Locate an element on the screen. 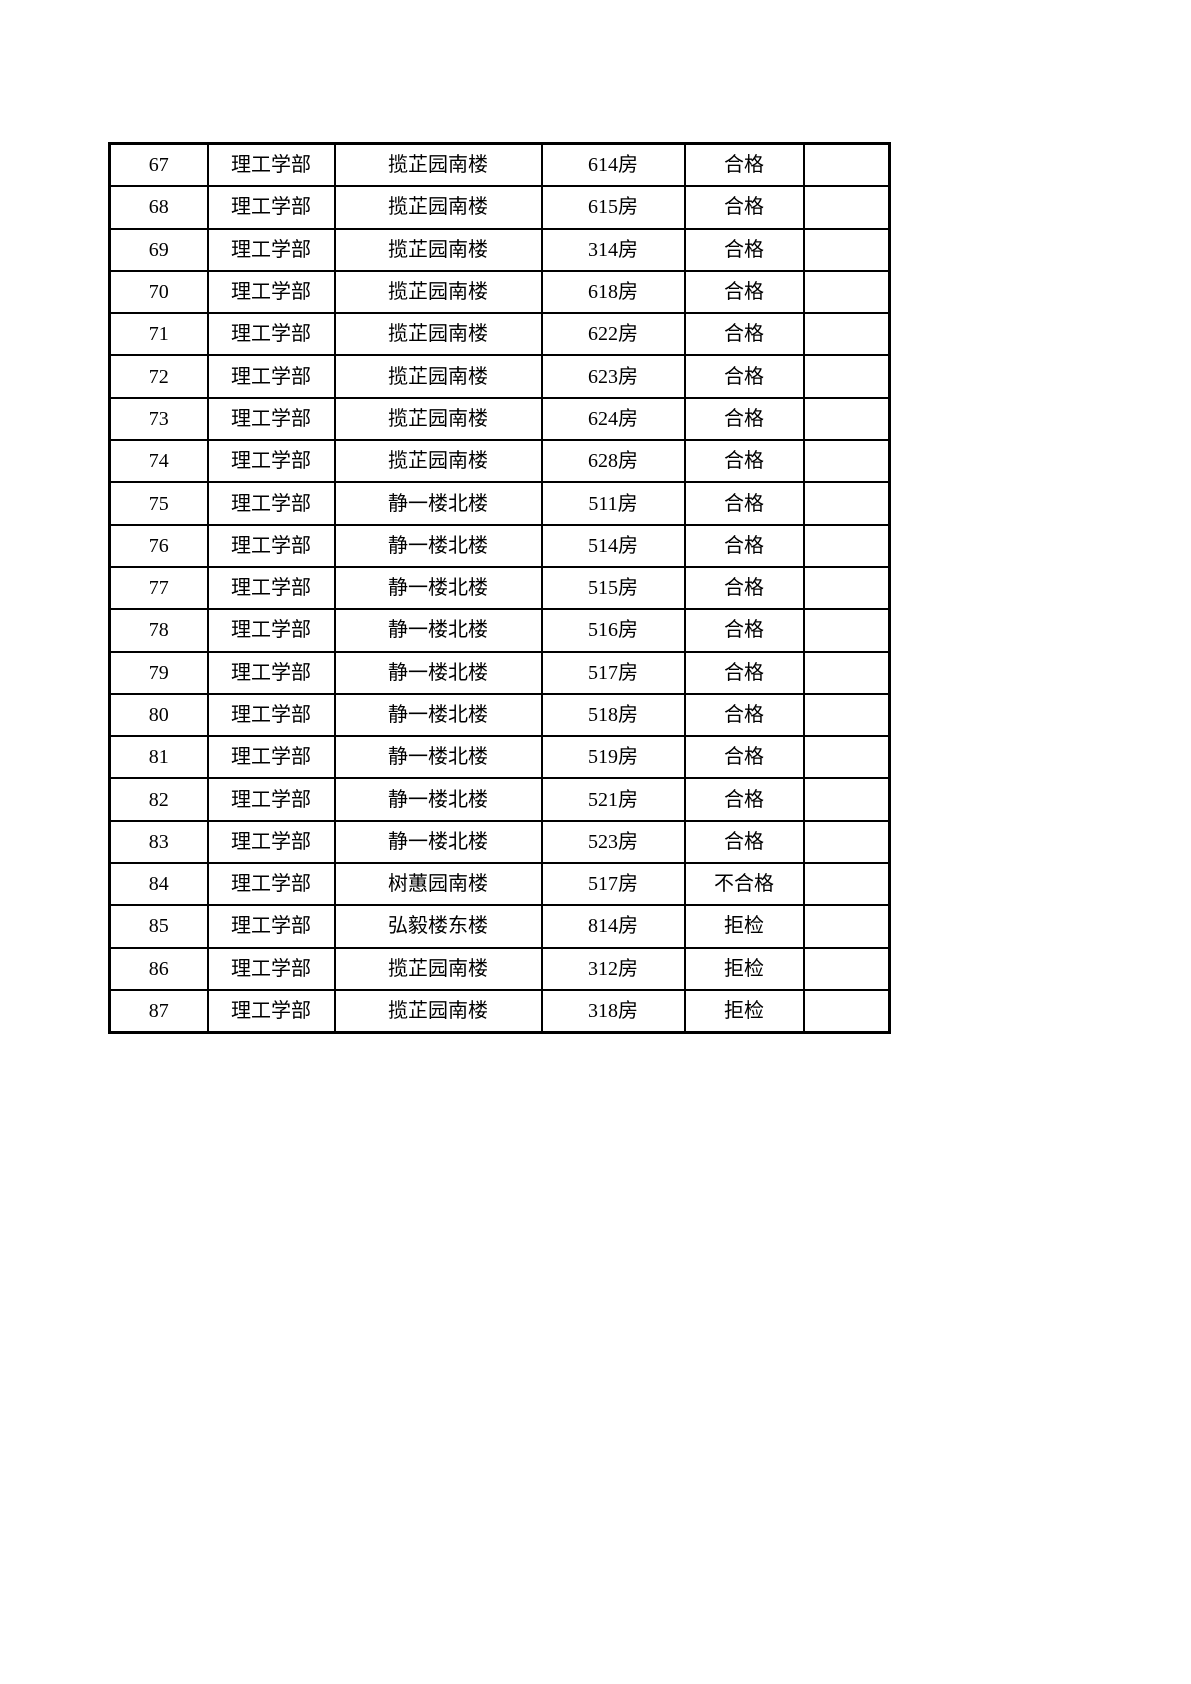 This screenshot has width=1191, height=1684. table-row: 67 理工学部 揽芷园南楼 614房 合格 is located at coordinates (499, 165).